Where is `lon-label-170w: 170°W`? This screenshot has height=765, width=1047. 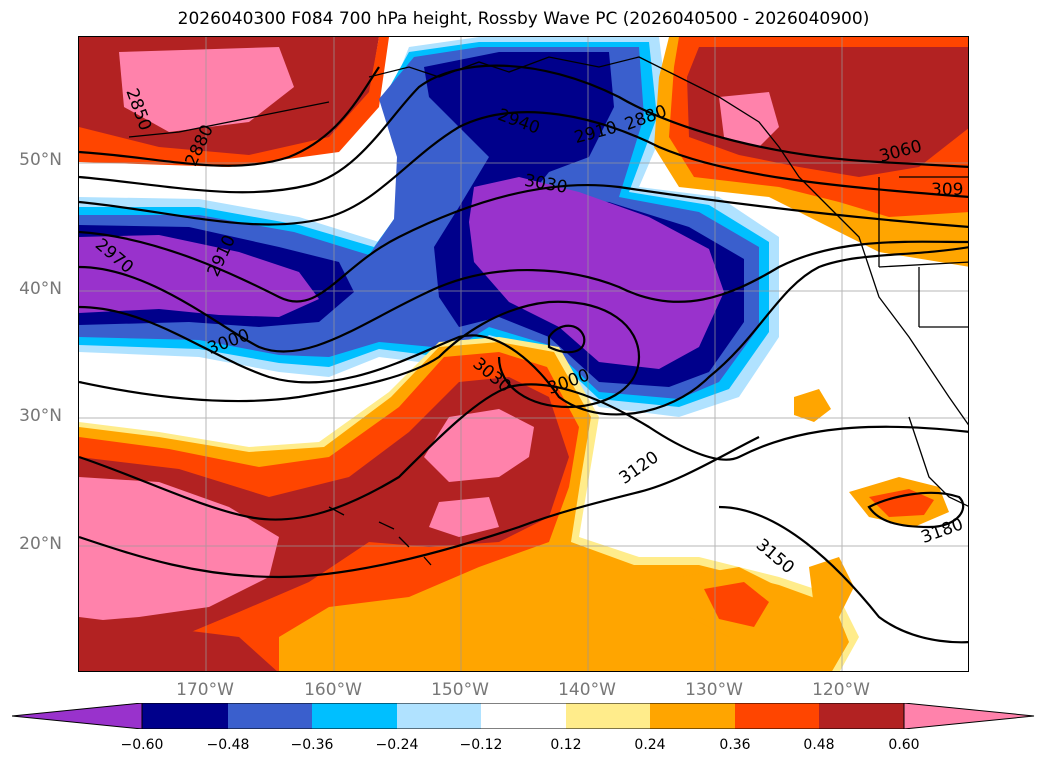 lon-label-170w: 170°W is located at coordinates (205, 690).